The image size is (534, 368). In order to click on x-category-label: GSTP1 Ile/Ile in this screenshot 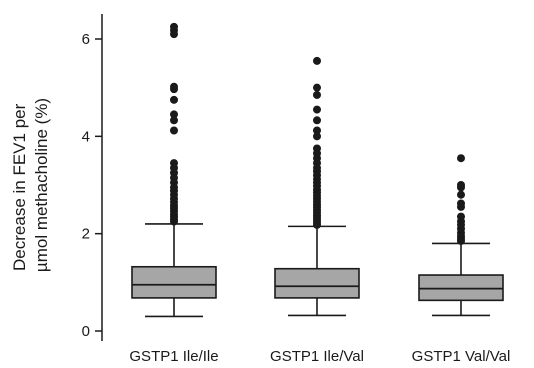, I will do `click(173, 356)`.